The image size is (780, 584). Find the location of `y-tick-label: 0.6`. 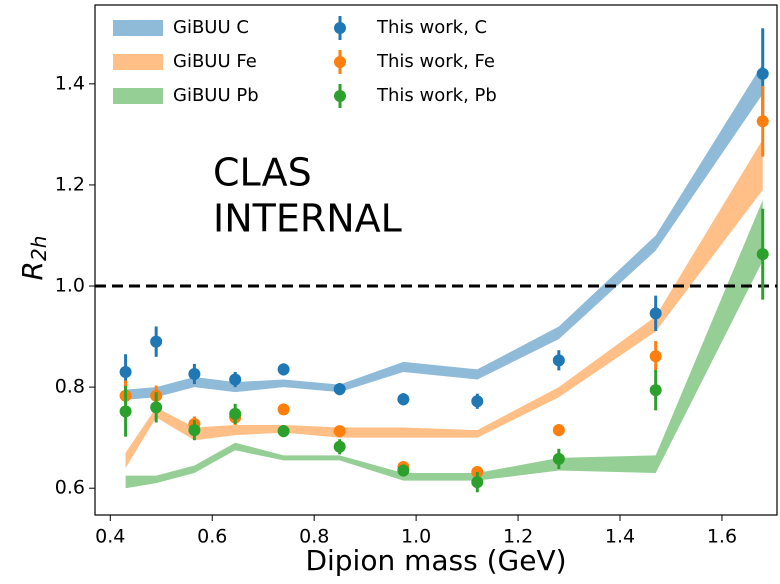

y-tick-label: 0.6 is located at coordinates (70, 488).